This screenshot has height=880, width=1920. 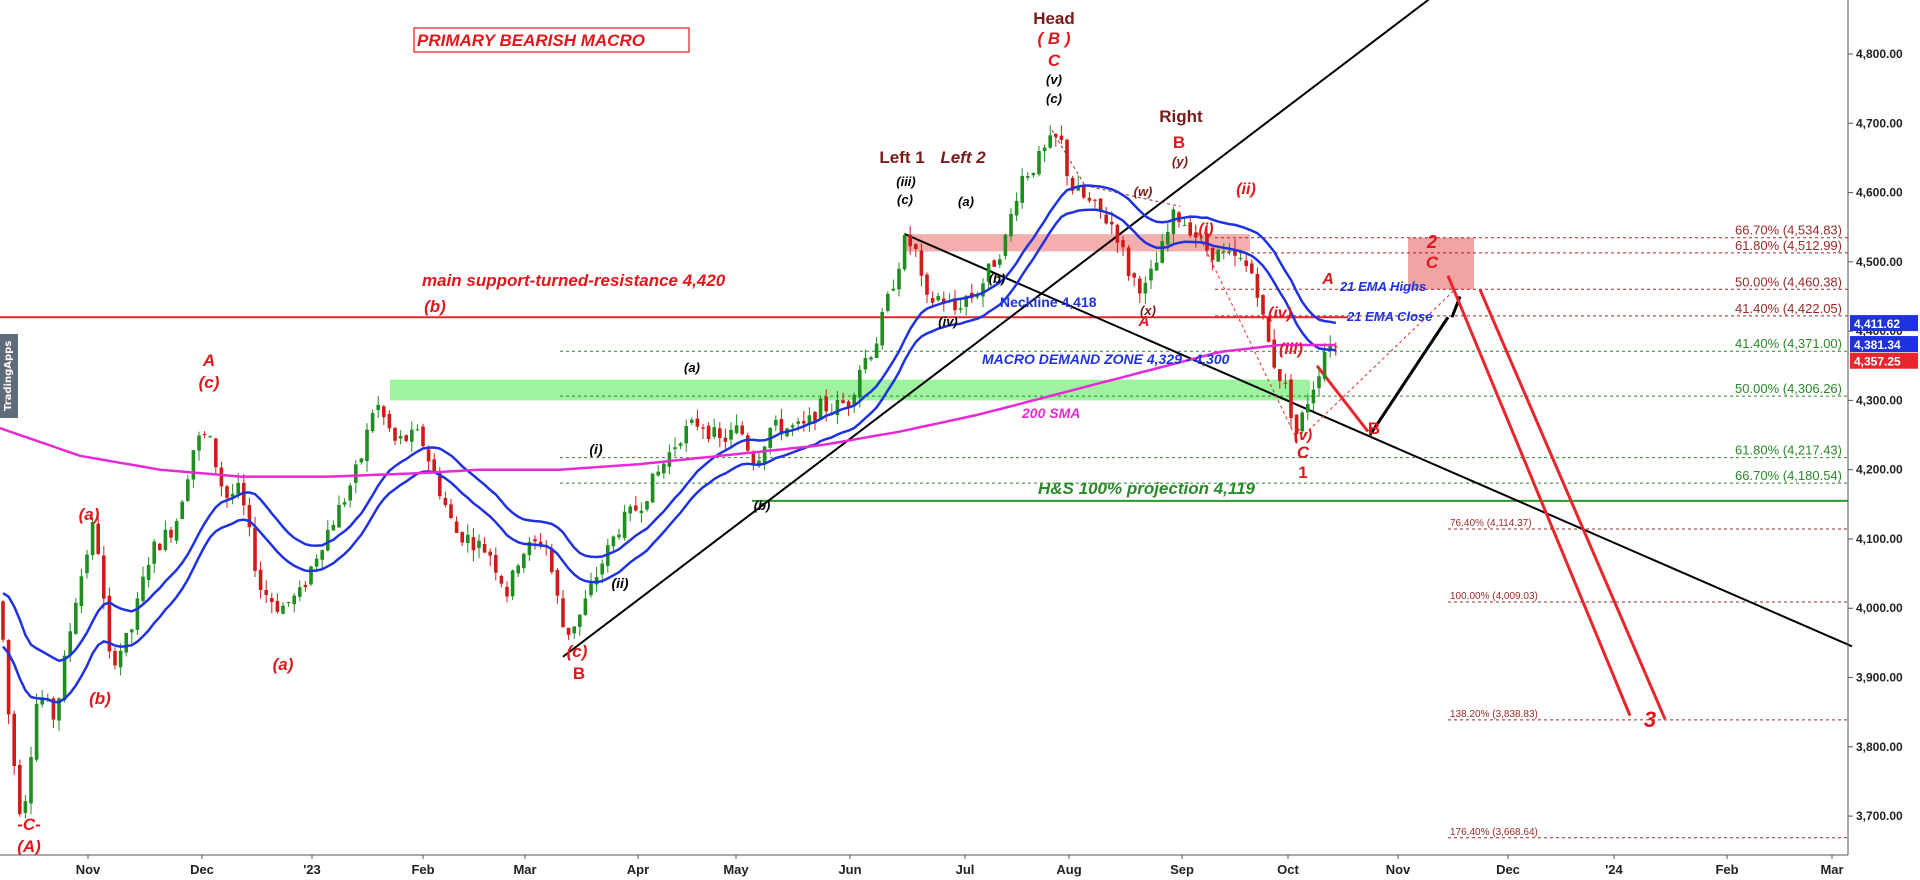 I want to click on fib-label-6: 61.80% (4,217.43), so click(x=1788, y=450).